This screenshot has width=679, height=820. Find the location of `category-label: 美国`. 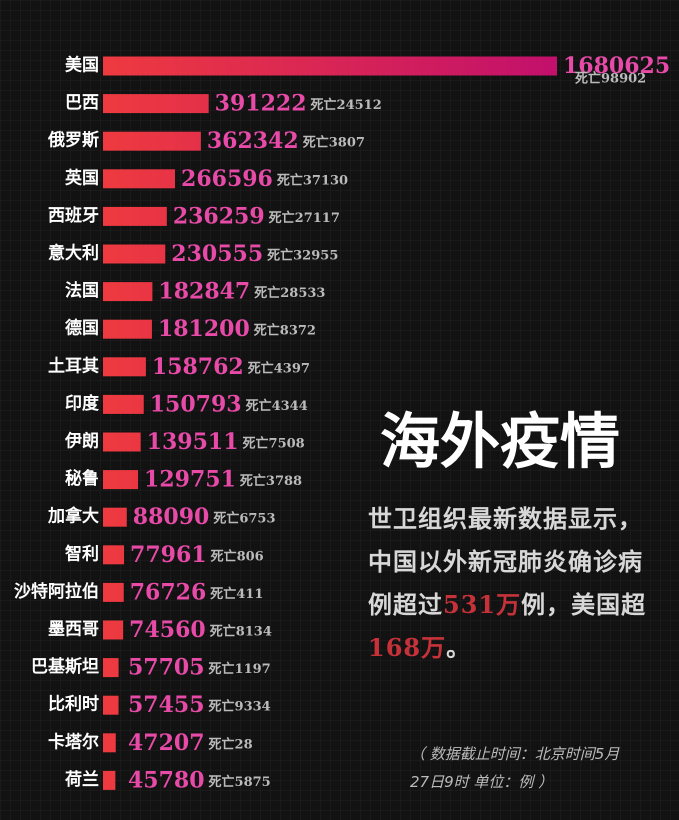

category-label: 美国 is located at coordinates (82, 65).